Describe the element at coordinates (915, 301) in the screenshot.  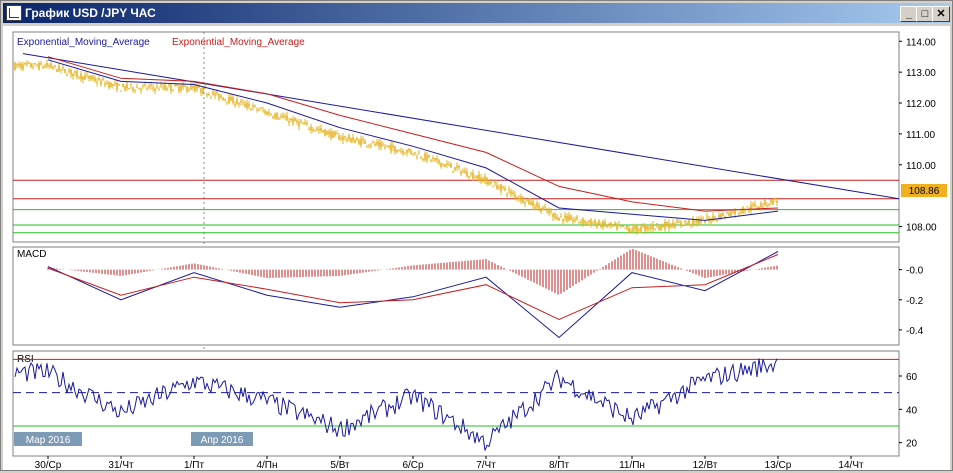
I see `macd-y-tick-label: -0.2` at that location.